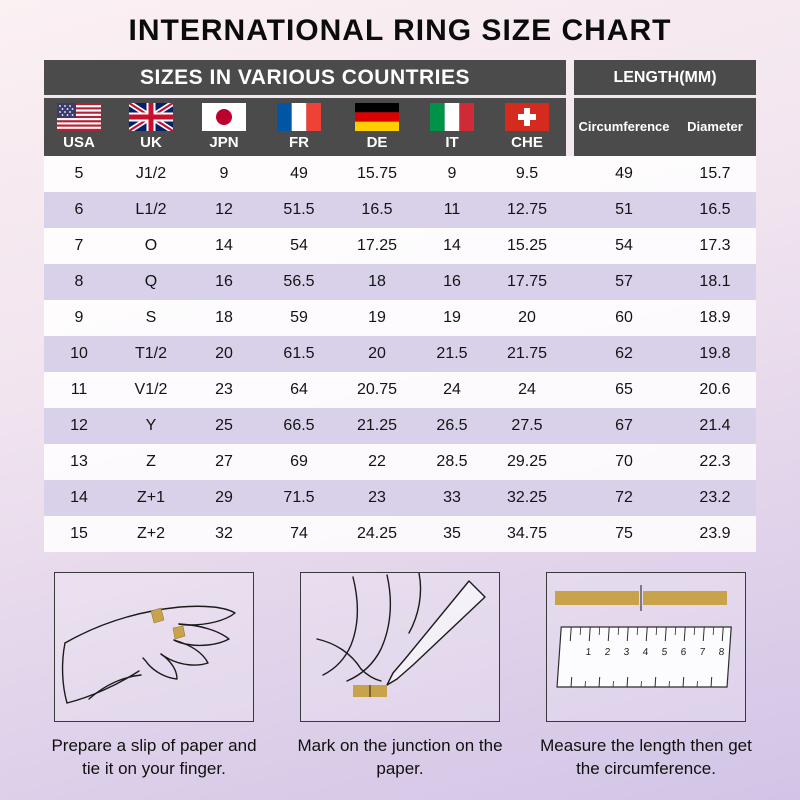 This screenshot has height=800, width=800. I want to click on size-cell: Z+2, so click(150, 533).